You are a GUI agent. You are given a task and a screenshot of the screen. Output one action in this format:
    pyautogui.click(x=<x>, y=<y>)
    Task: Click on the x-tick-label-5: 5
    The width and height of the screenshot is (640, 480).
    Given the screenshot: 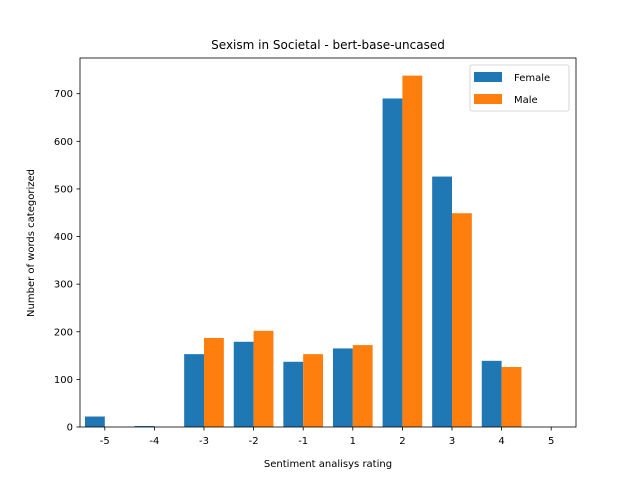 What is the action you would take?
    pyautogui.click(x=551, y=441)
    